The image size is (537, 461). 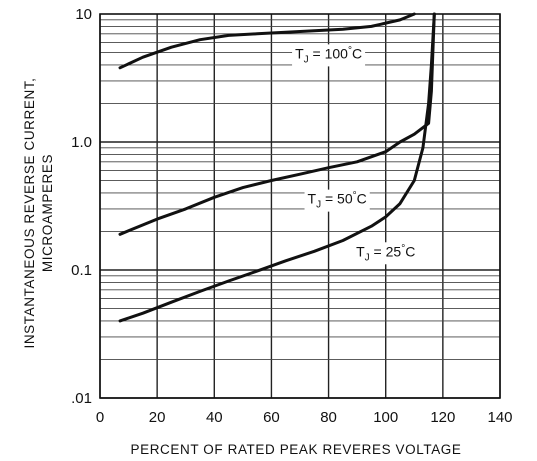 What do you see at coordinates (81, 142) in the screenshot?
I see `y-tick-label: 1.0` at bounding box center [81, 142].